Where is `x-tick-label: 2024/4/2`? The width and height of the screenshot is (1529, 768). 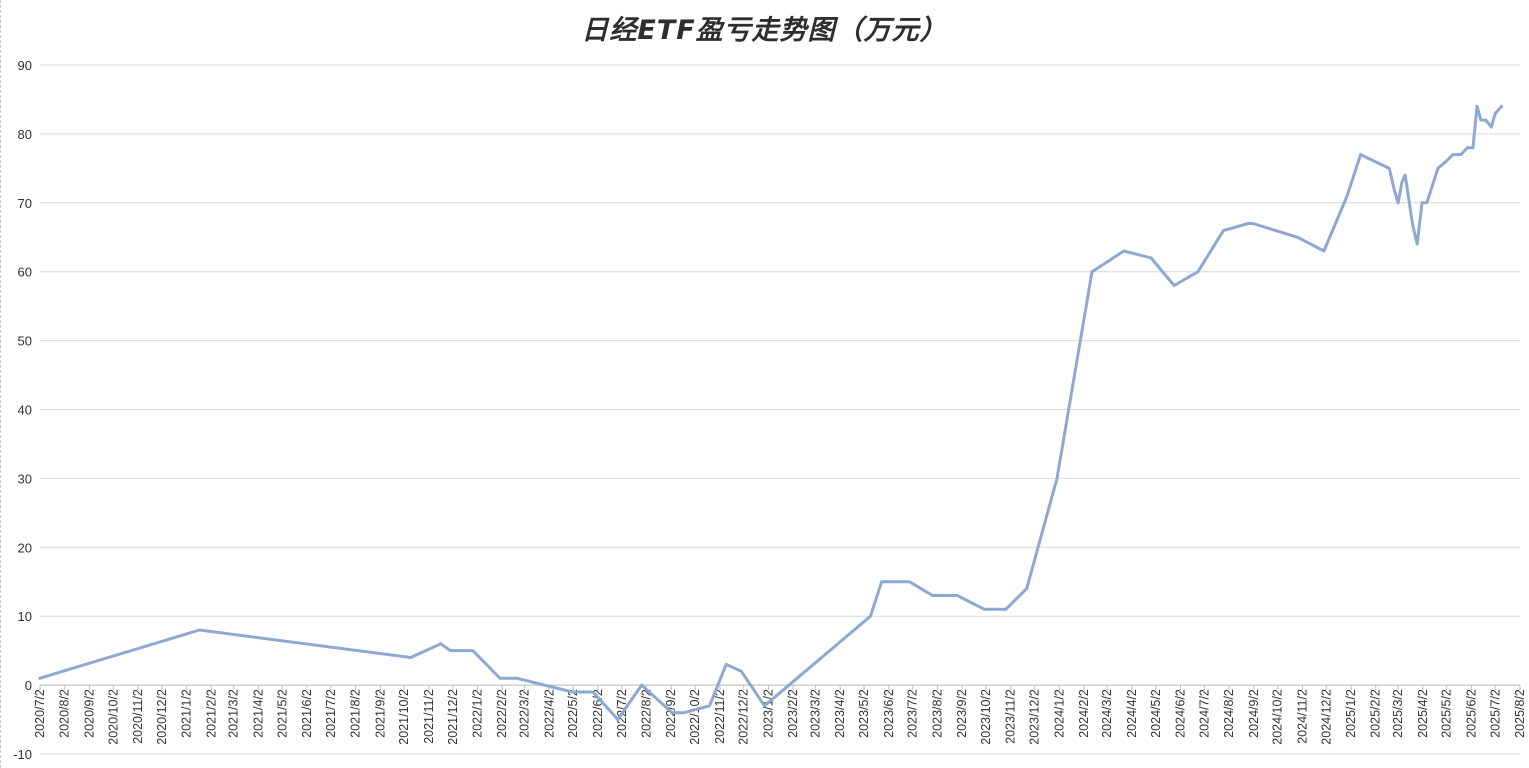
x-tick-label: 2024/4/2 is located at coordinates (1132, 713).